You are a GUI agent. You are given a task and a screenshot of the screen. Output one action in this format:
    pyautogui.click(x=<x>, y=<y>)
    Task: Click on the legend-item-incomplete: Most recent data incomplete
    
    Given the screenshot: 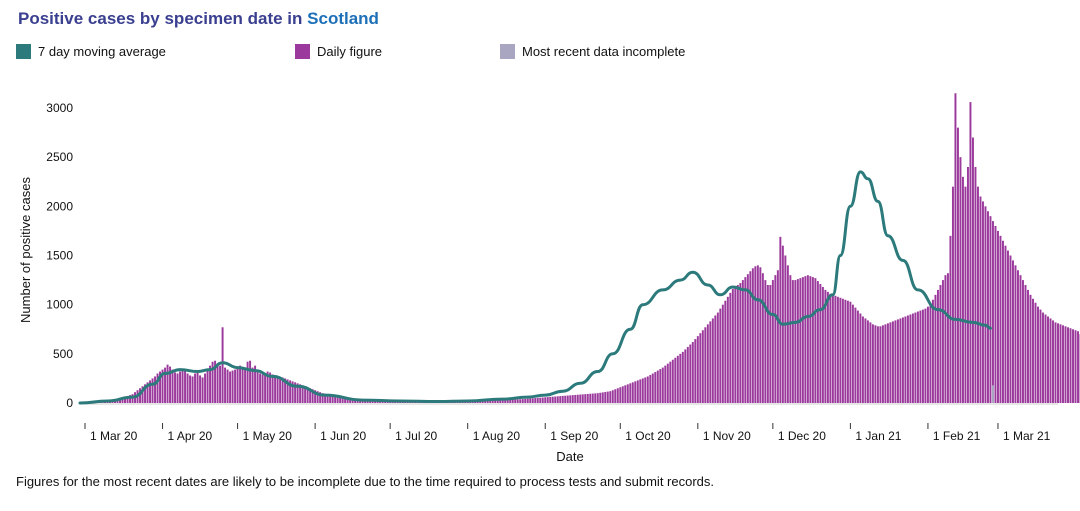 What is the action you would take?
    pyautogui.click(x=592, y=51)
    